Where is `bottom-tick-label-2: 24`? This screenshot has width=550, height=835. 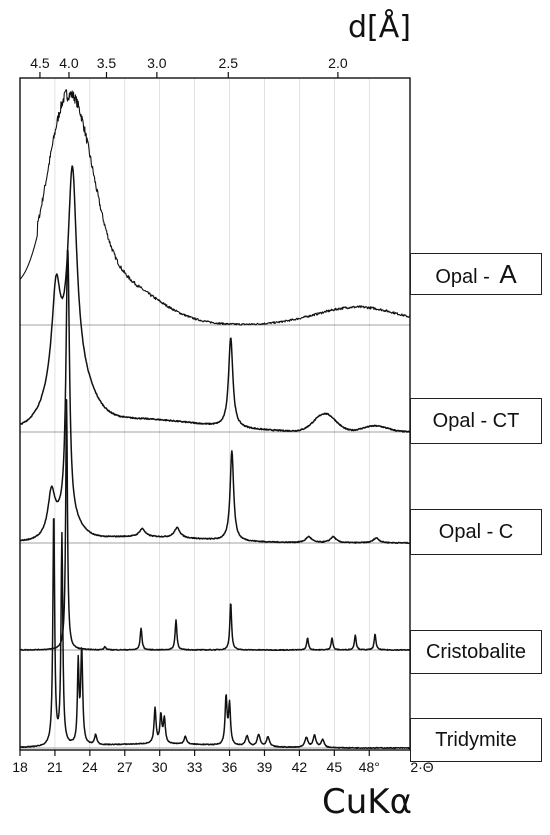 bottom-tick-label-2: 24 is located at coordinates (90, 767).